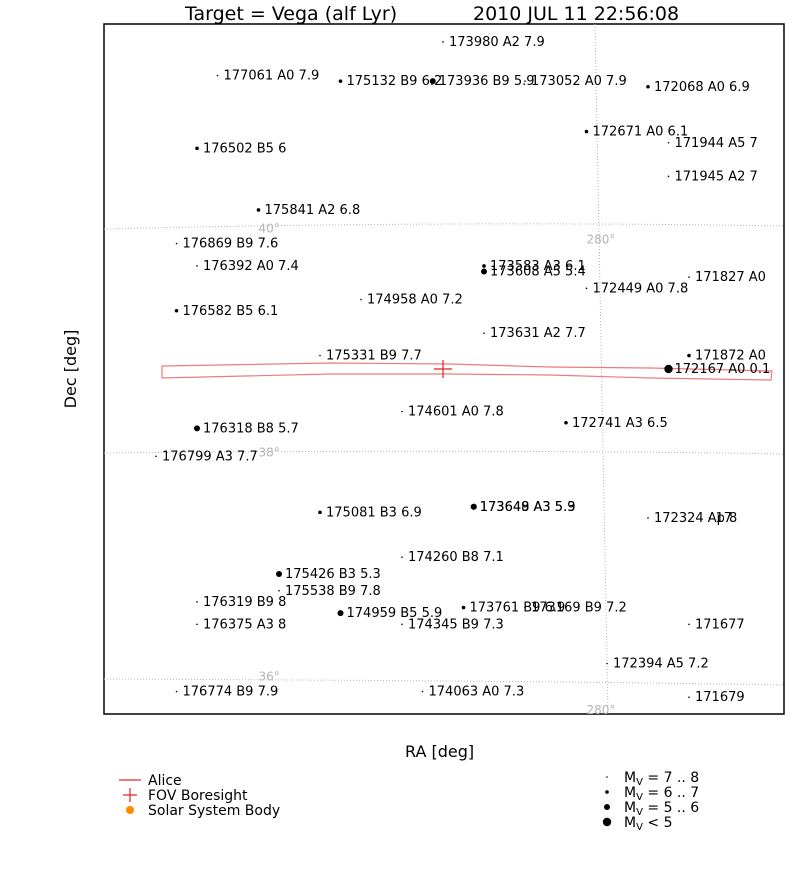  What do you see at coordinates (661, 779) in the screenshot?
I see `mag-legend-label: MV = 7 .. 8` at bounding box center [661, 779].